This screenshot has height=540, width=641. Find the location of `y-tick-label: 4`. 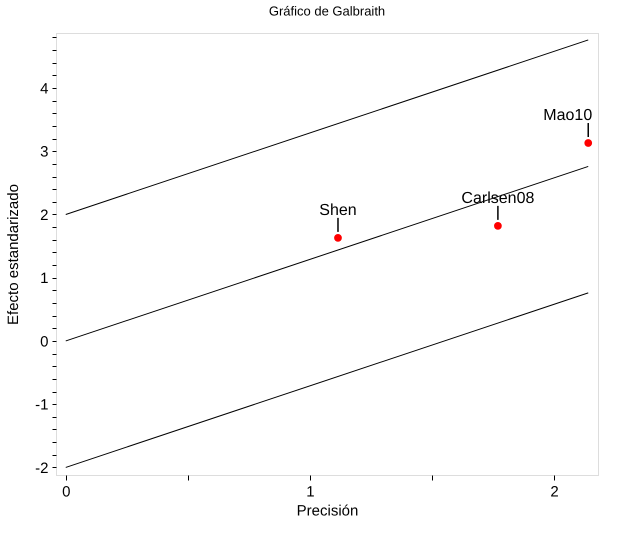

y-tick-label: 4 is located at coordinates (44, 89).